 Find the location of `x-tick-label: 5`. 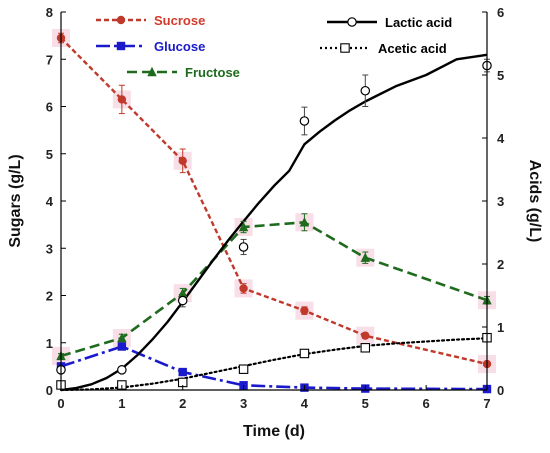

x-tick-label: 5 is located at coordinates (365, 403).